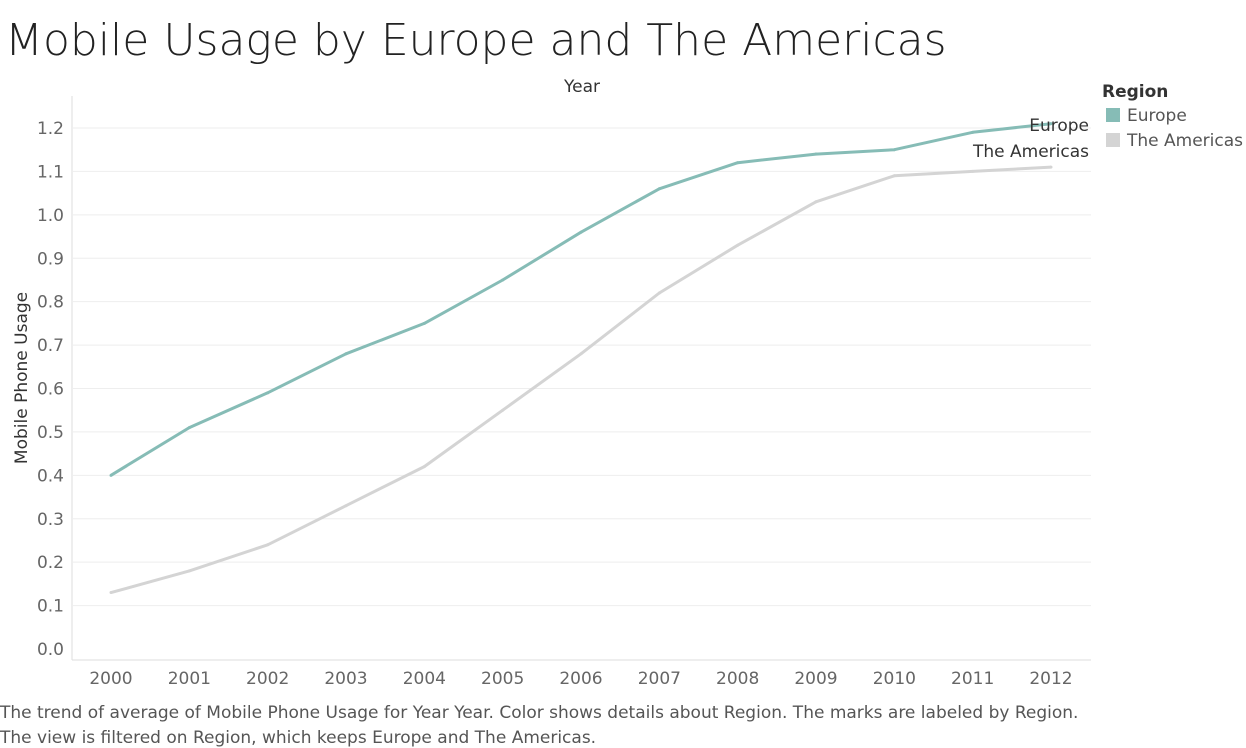  What do you see at coordinates (1059, 126) in the screenshot?
I see `mark-label-europe: Europe` at bounding box center [1059, 126].